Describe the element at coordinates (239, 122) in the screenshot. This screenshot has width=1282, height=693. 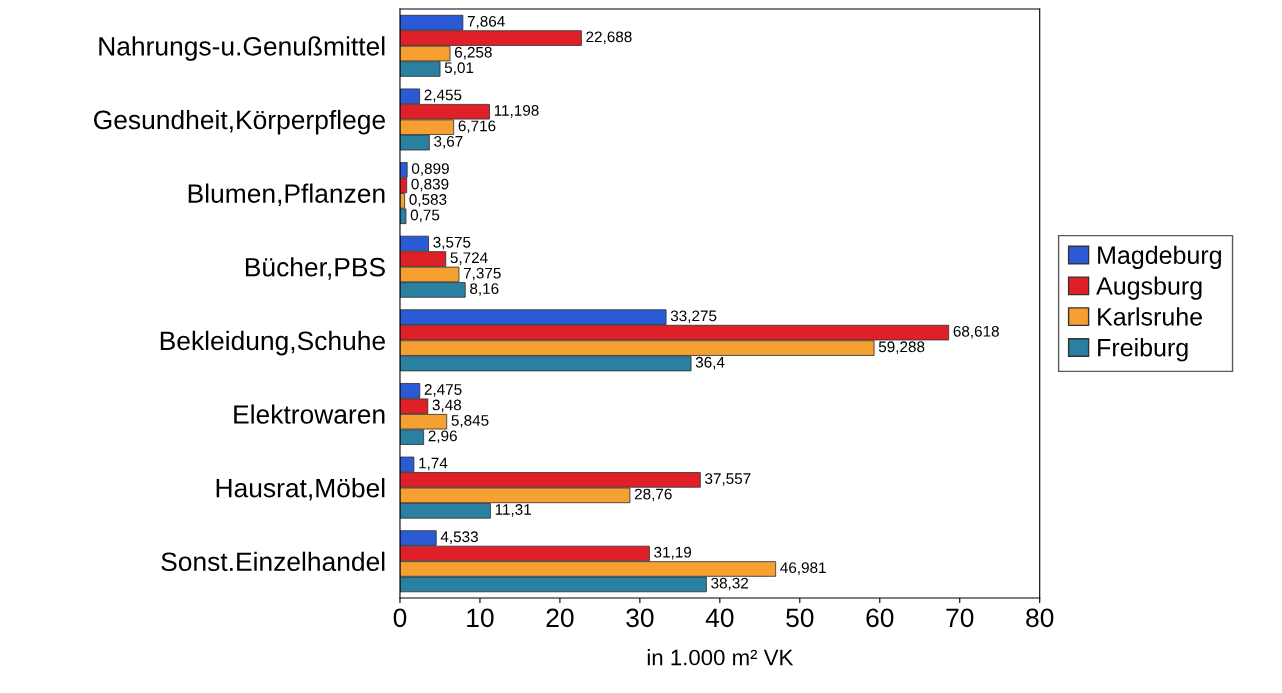
I see `y-tick-label: Gesundheit,Körperpflege` at that location.